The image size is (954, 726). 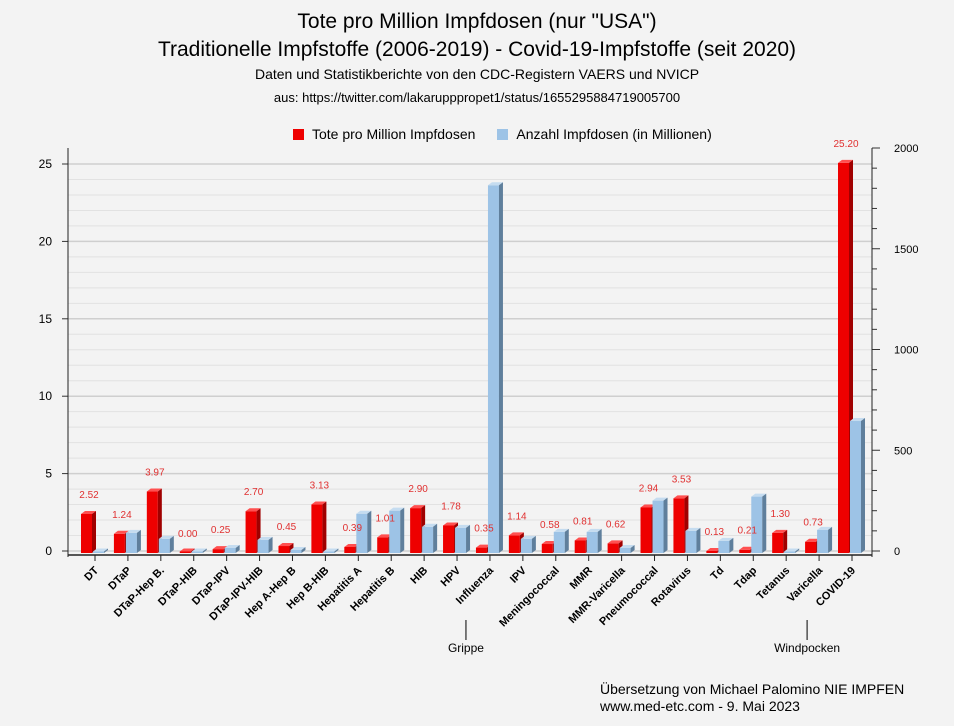 I want to click on y-right-tick-label: 1000, so click(x=906, y=351).